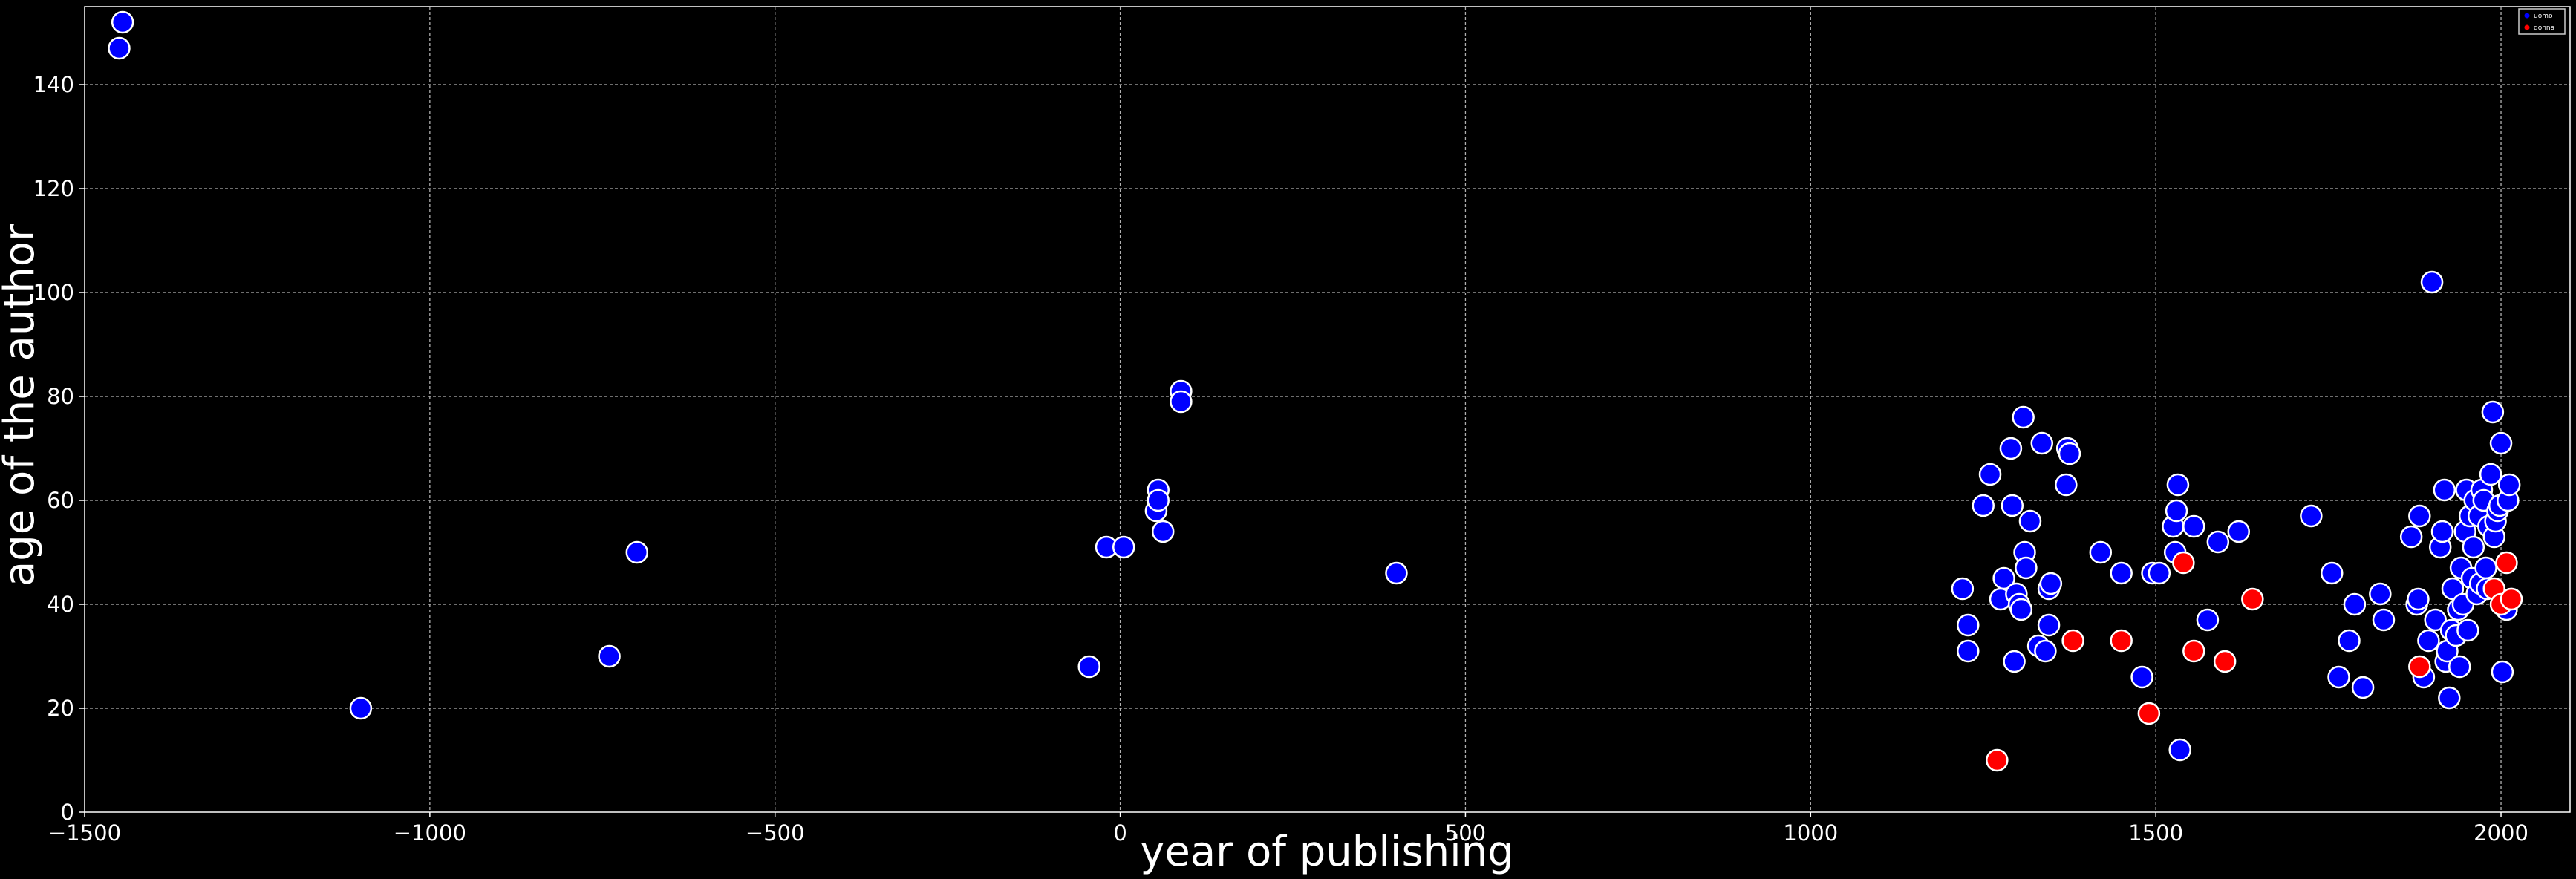 The height and width of the screenshot is (879, 2576). What do you see at coordinates (1119, 833) in the screenshot?
I see `x-tick-label: 0` at bounding box center [1119, 833].